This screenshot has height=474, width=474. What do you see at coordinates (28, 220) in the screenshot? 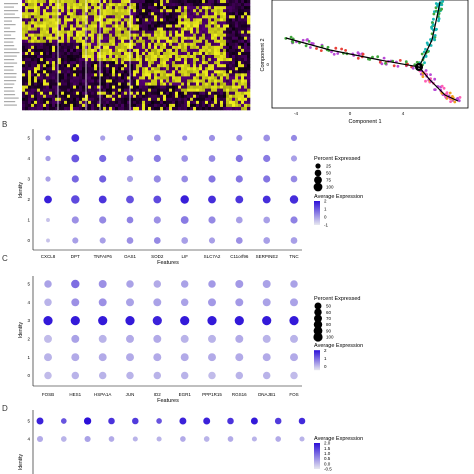
I see `identity-label: 1` at bounding box center [28, 220].